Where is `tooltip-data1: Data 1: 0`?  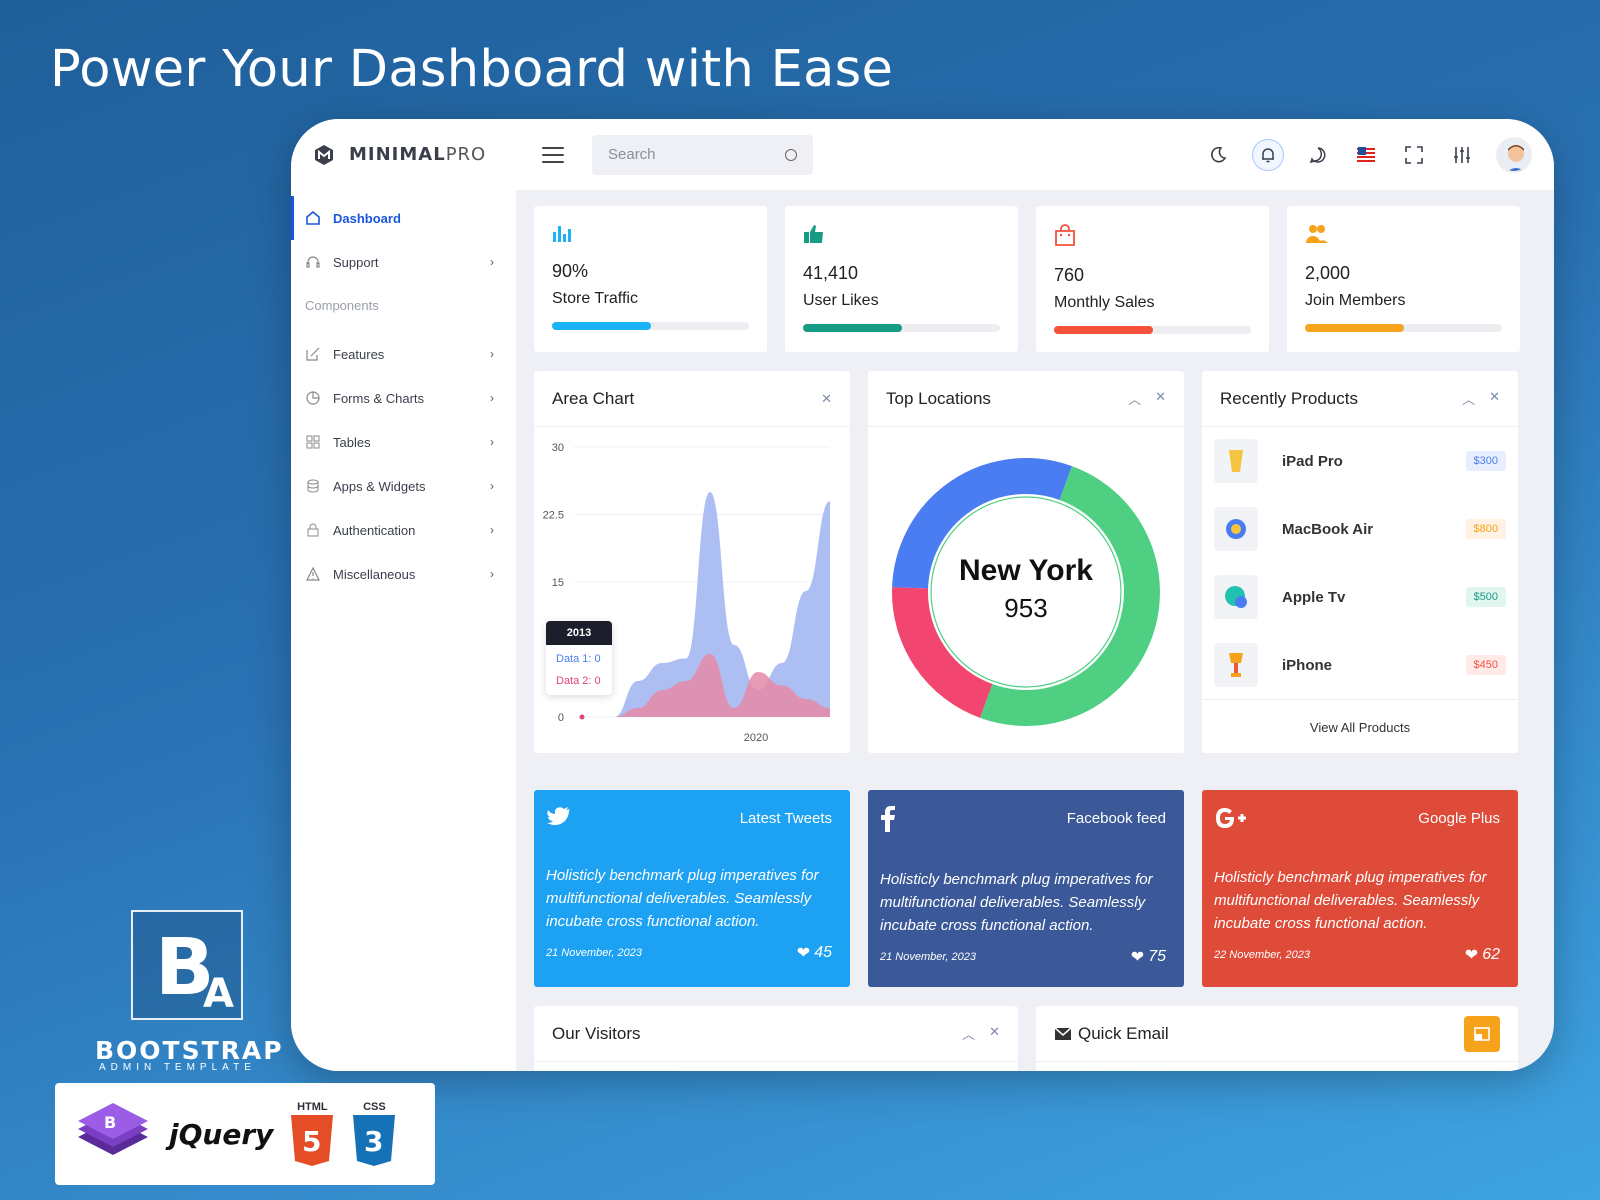
tooltip-data1: Data 1: 0 is located at coordinates (578, 659).